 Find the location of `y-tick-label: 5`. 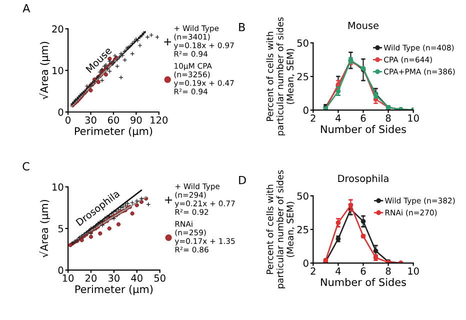

y-tick-label: 5 is located at coordinates (61, 228).